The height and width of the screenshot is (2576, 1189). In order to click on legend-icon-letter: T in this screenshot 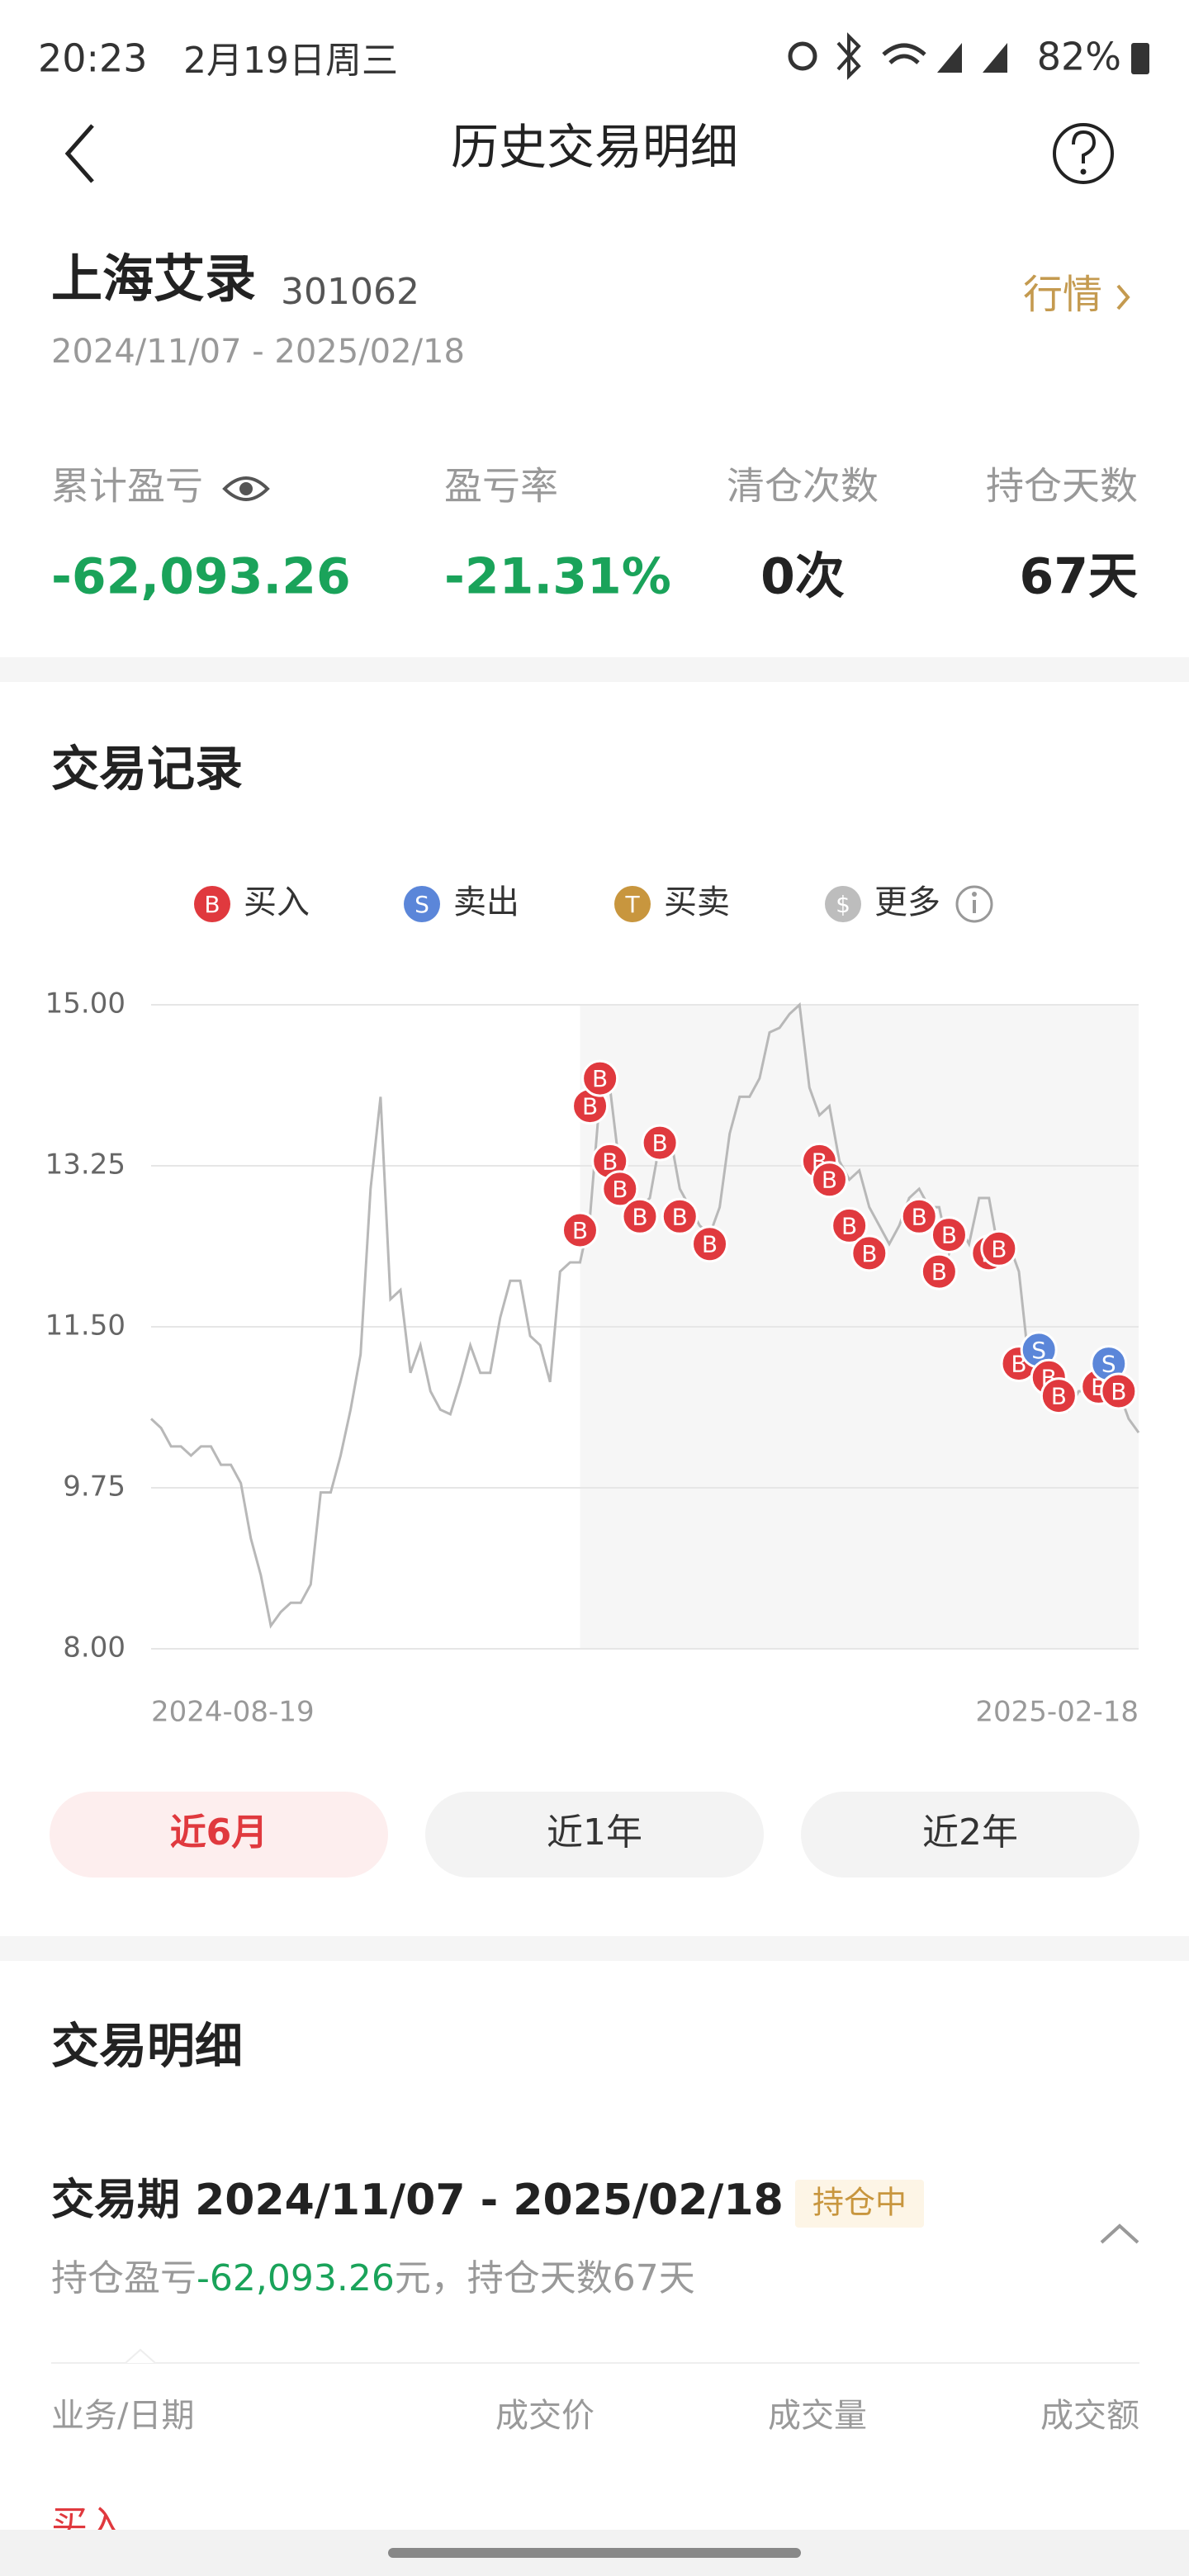, I will do `click(632, 904)`.